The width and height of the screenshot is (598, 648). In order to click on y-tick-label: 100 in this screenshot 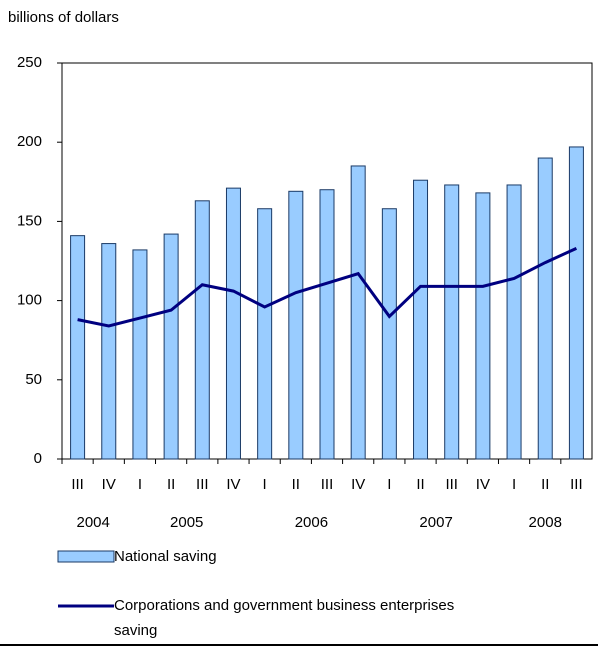, I will do `click(29, 300)`.